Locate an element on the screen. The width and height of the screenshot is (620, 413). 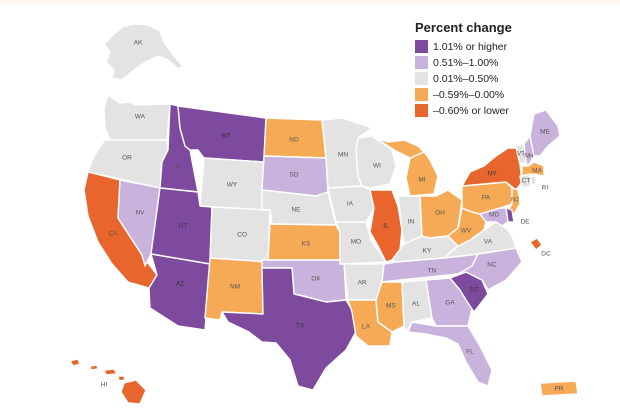
state-label-ri: RI is located at coordinates (545, 188).